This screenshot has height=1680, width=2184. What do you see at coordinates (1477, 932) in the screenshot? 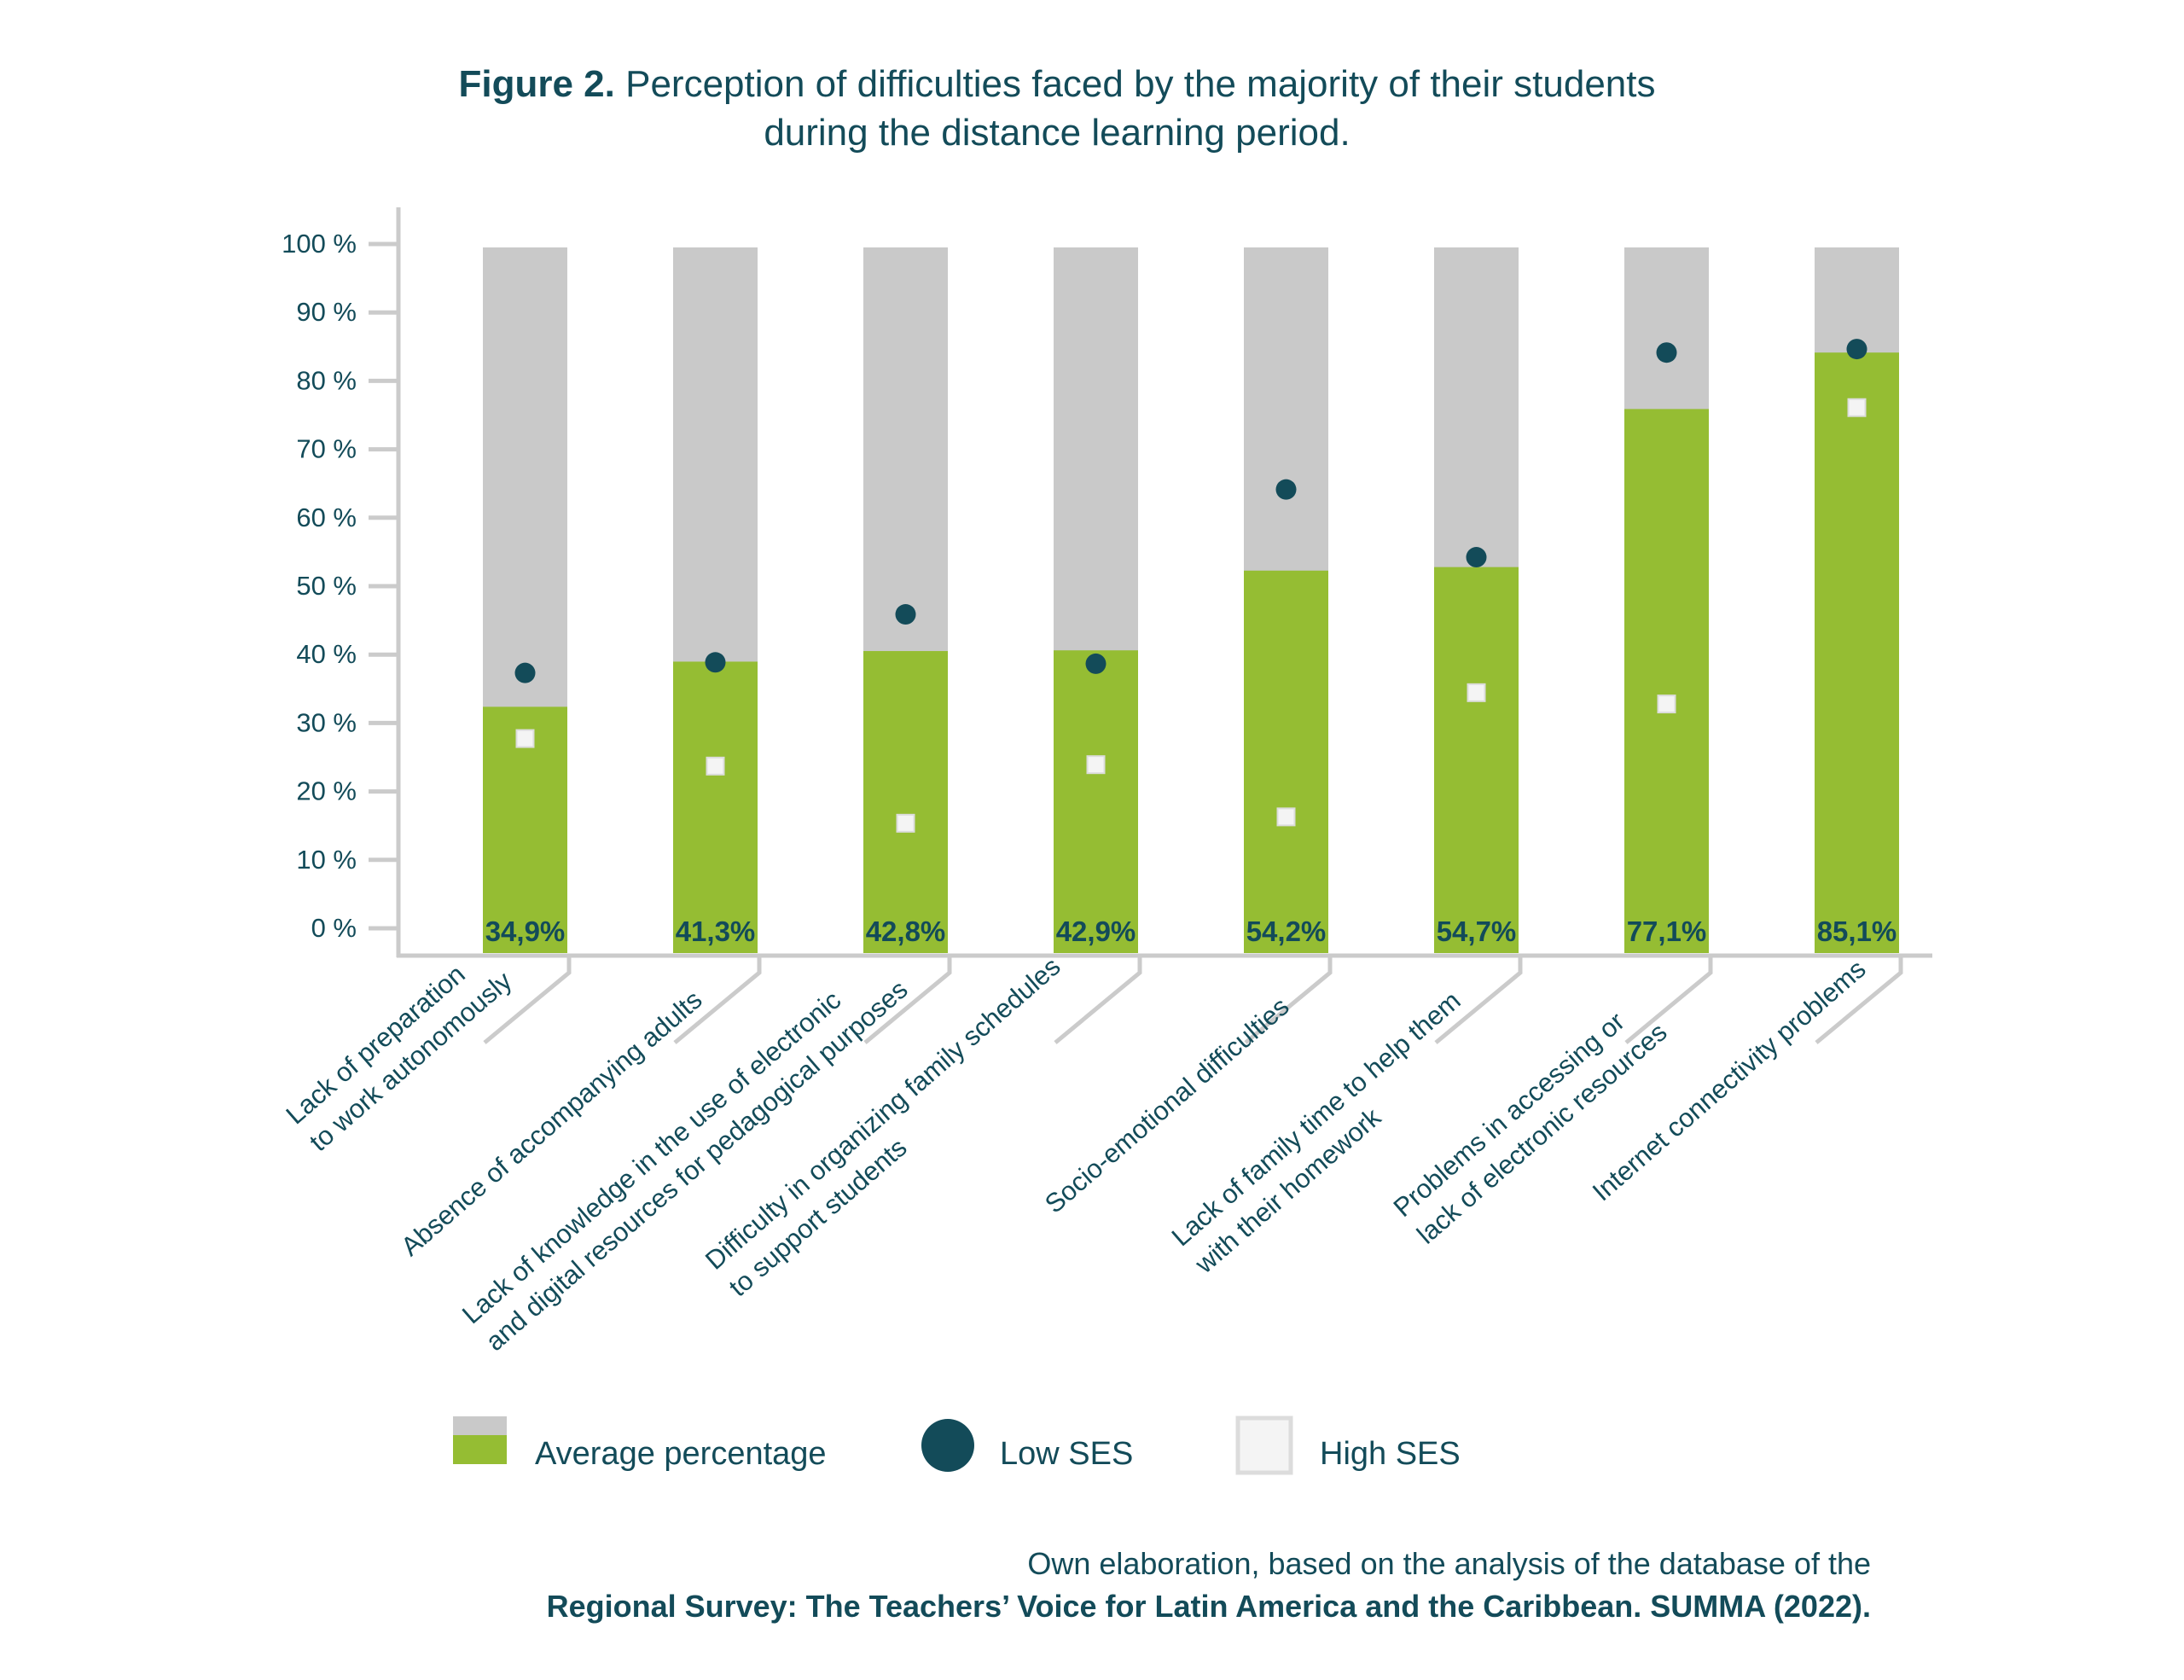
I see `bar-value-label: 54,7%` at bounding box center [1477, 932].